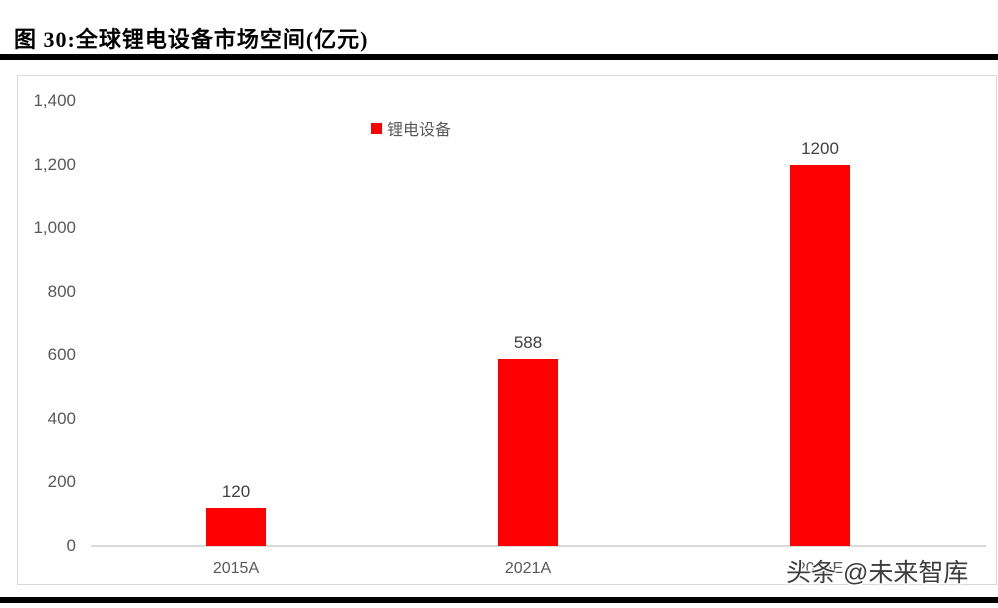 The height and width of the screenshot is (608, 998). Describe the element at coordinates (528, 342) in the screenshot. I see `bar-value-label: 588` at that location.